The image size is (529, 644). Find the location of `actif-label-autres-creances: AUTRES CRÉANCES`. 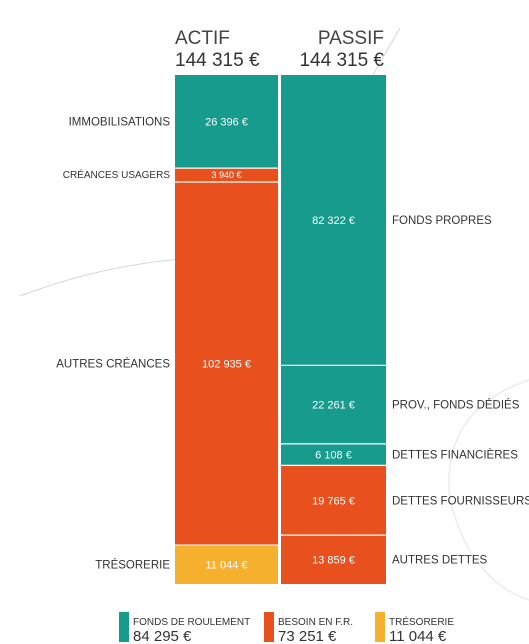

actif-label-autres-creances: AUTRES CRÉANCES is located at coordinates (113, 364).